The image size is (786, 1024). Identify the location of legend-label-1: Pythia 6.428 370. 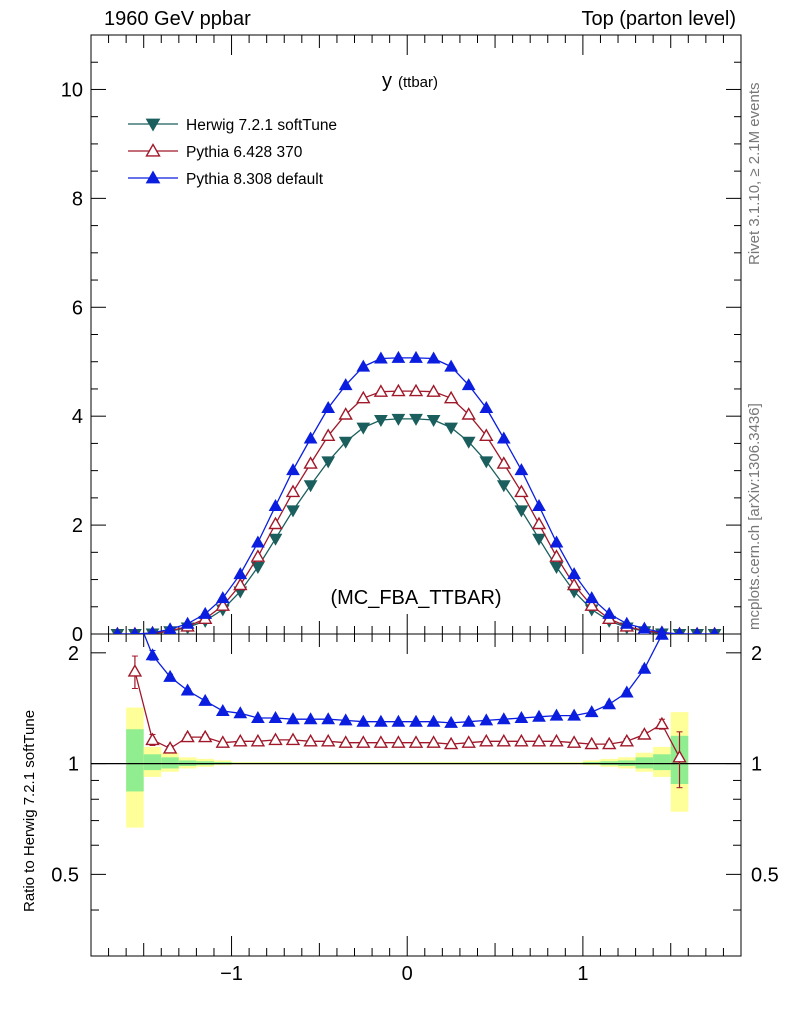
(244, 152).